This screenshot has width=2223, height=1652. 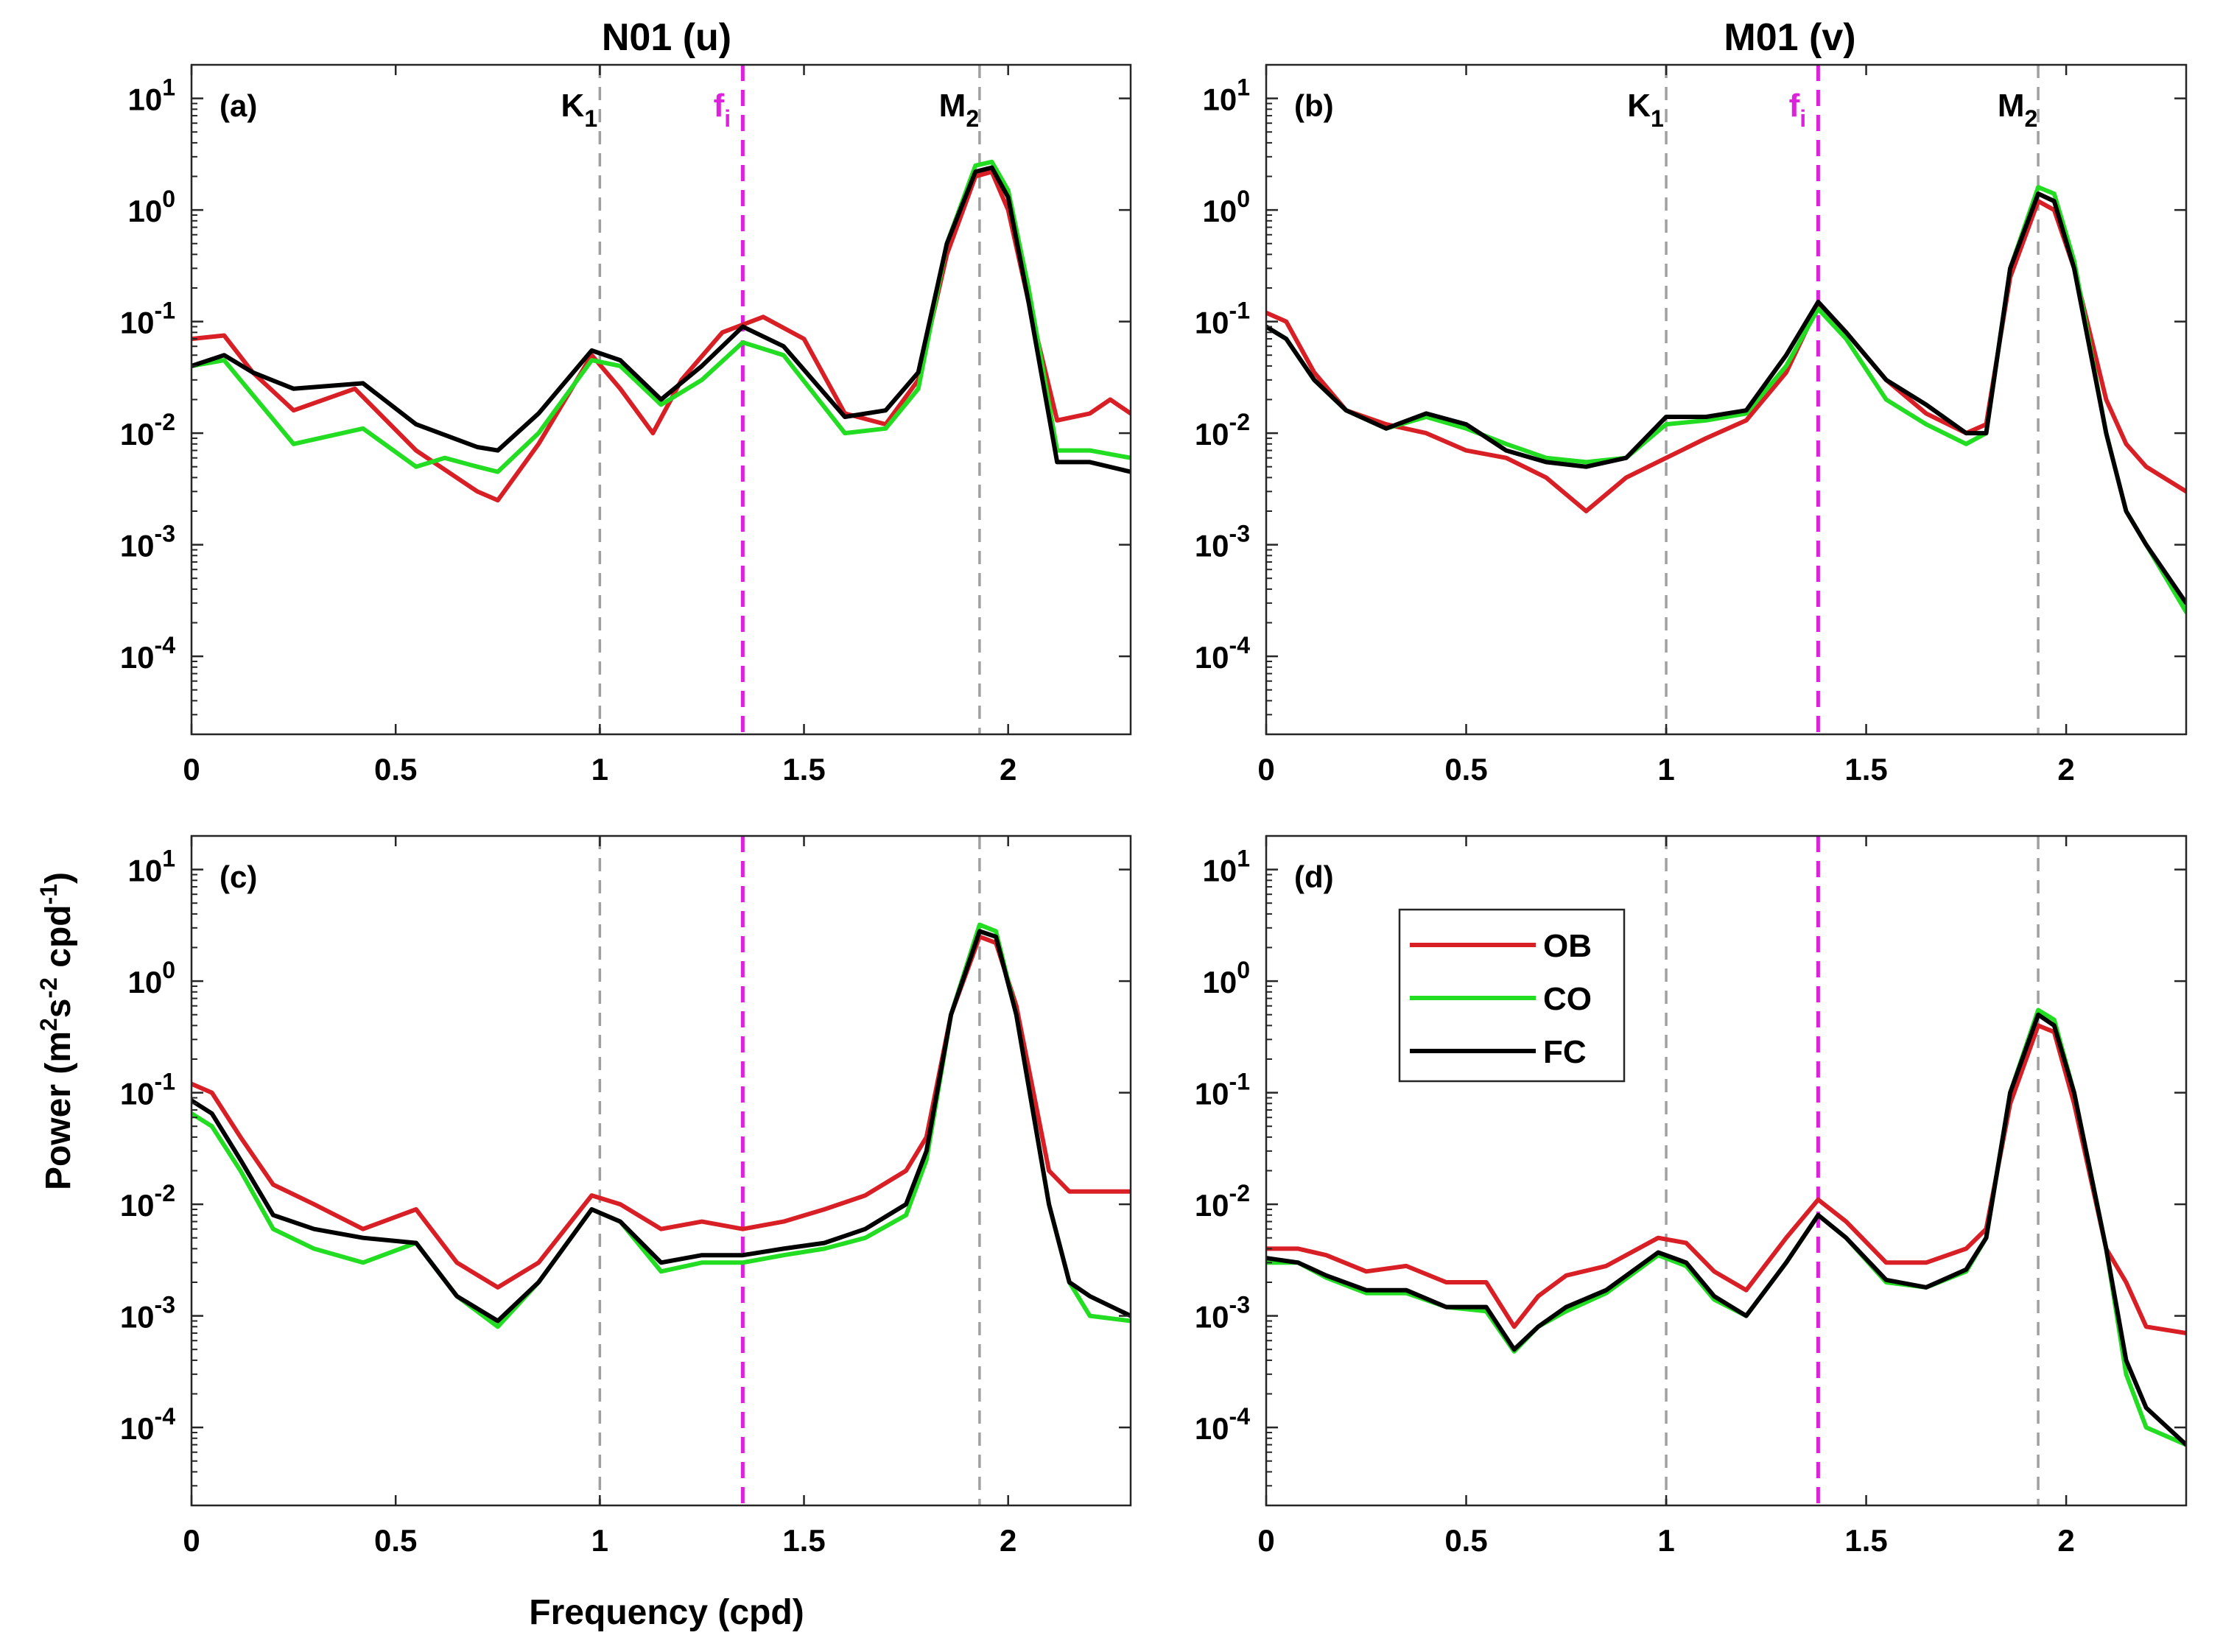 What do you see at coordinates (1567, 999) in the screenshot?
I see `legend-label-co: CO` at bounding box center [1567, 999].